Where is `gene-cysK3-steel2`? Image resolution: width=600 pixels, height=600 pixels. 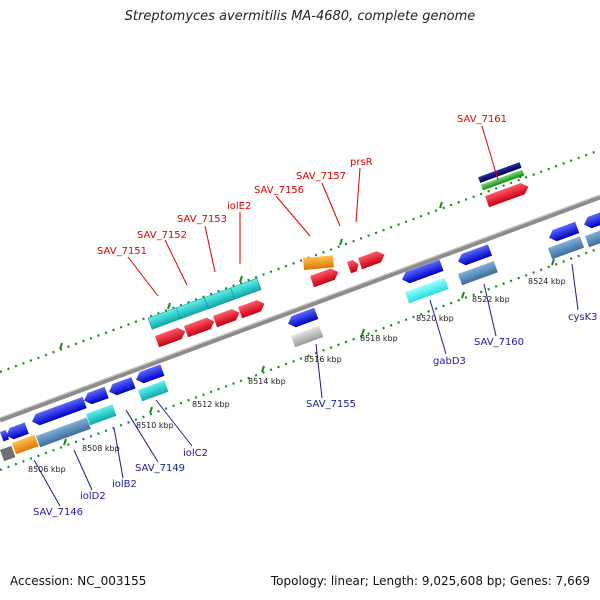
gene-cysK3-steel2 is located at coordinates (592, 236).